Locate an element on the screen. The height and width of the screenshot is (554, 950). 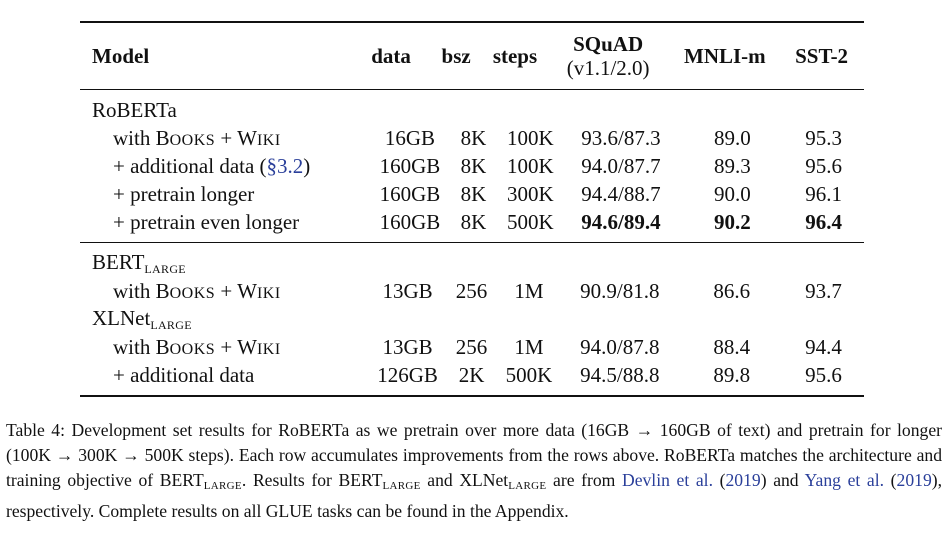
citation-year-yang: 2019 is located at coordinates (914, 480).